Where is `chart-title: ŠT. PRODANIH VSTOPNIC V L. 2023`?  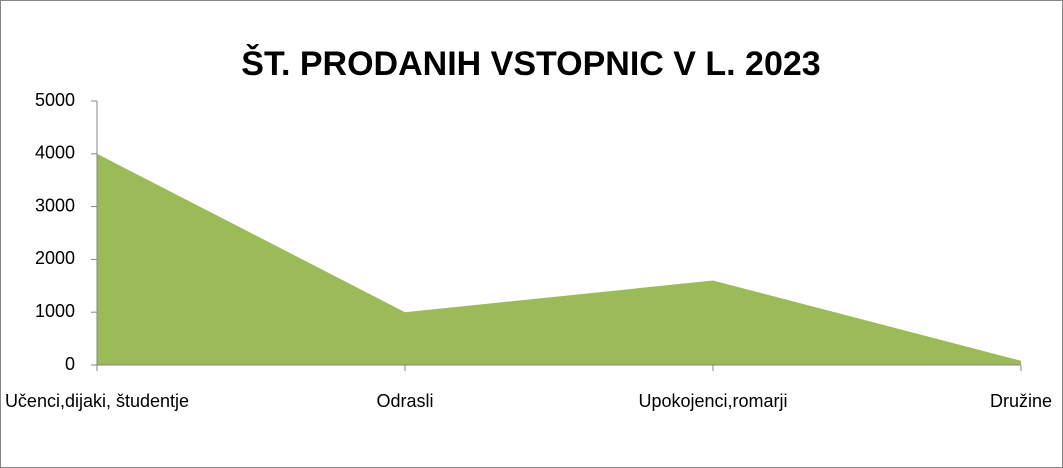 chart-title: ŠT. PRODANIH VSTOPNIC V L. 2023 is located at coordinates (530, 63).